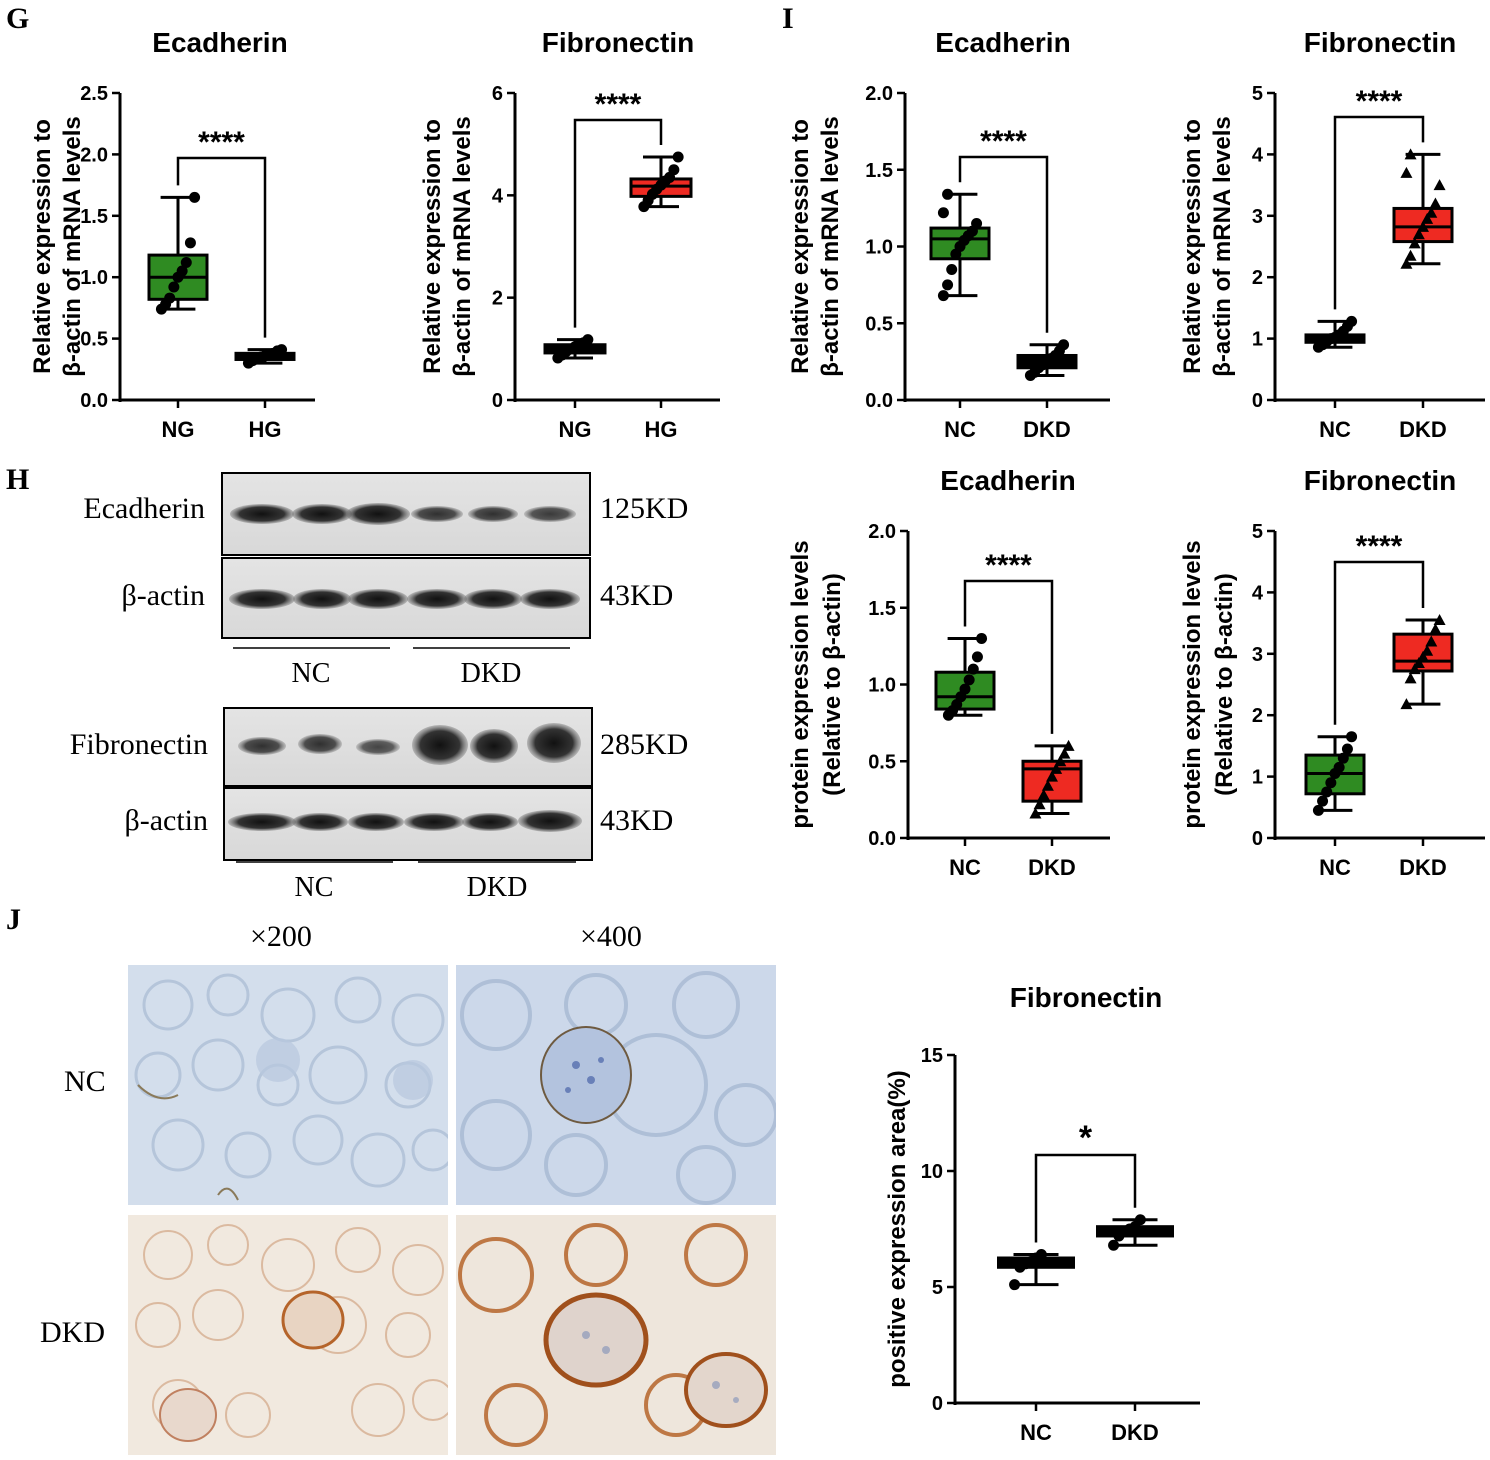  I want to click on blot-label-ecadherin: Ecadherin, so click(144, 508).